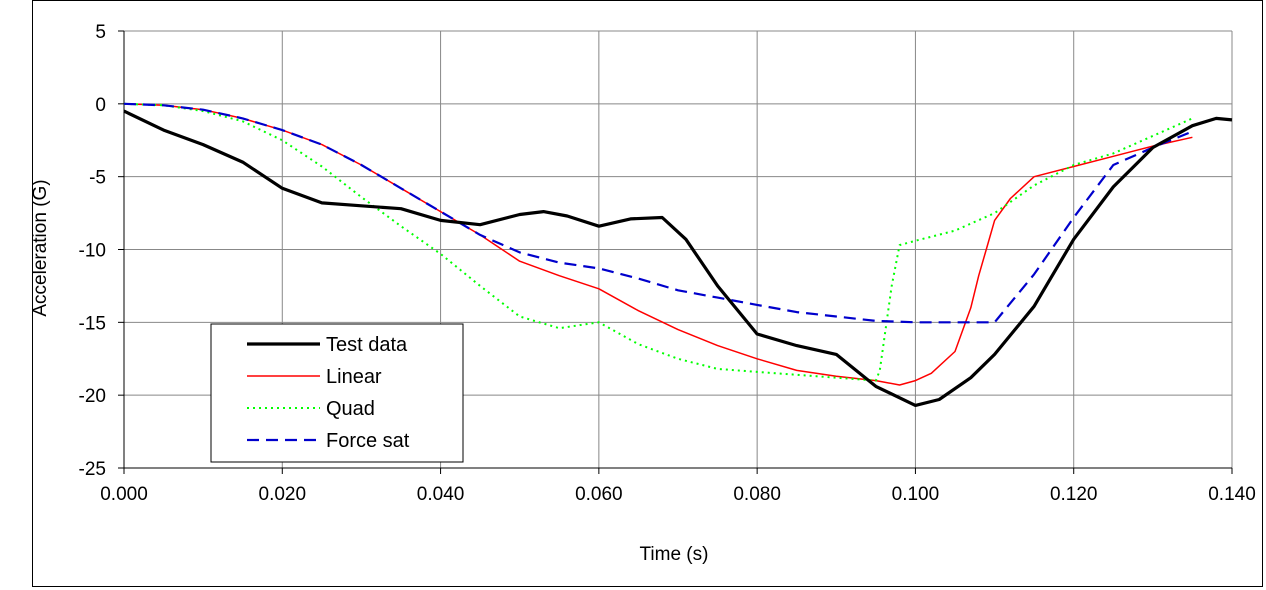  Describe the element at coordinates (678, 494) in the screenshot. I see `x-axis-tick-labels: 0.000 0.020 0.040 0.060 0.080 0.100 0.120 0.140` at that location.